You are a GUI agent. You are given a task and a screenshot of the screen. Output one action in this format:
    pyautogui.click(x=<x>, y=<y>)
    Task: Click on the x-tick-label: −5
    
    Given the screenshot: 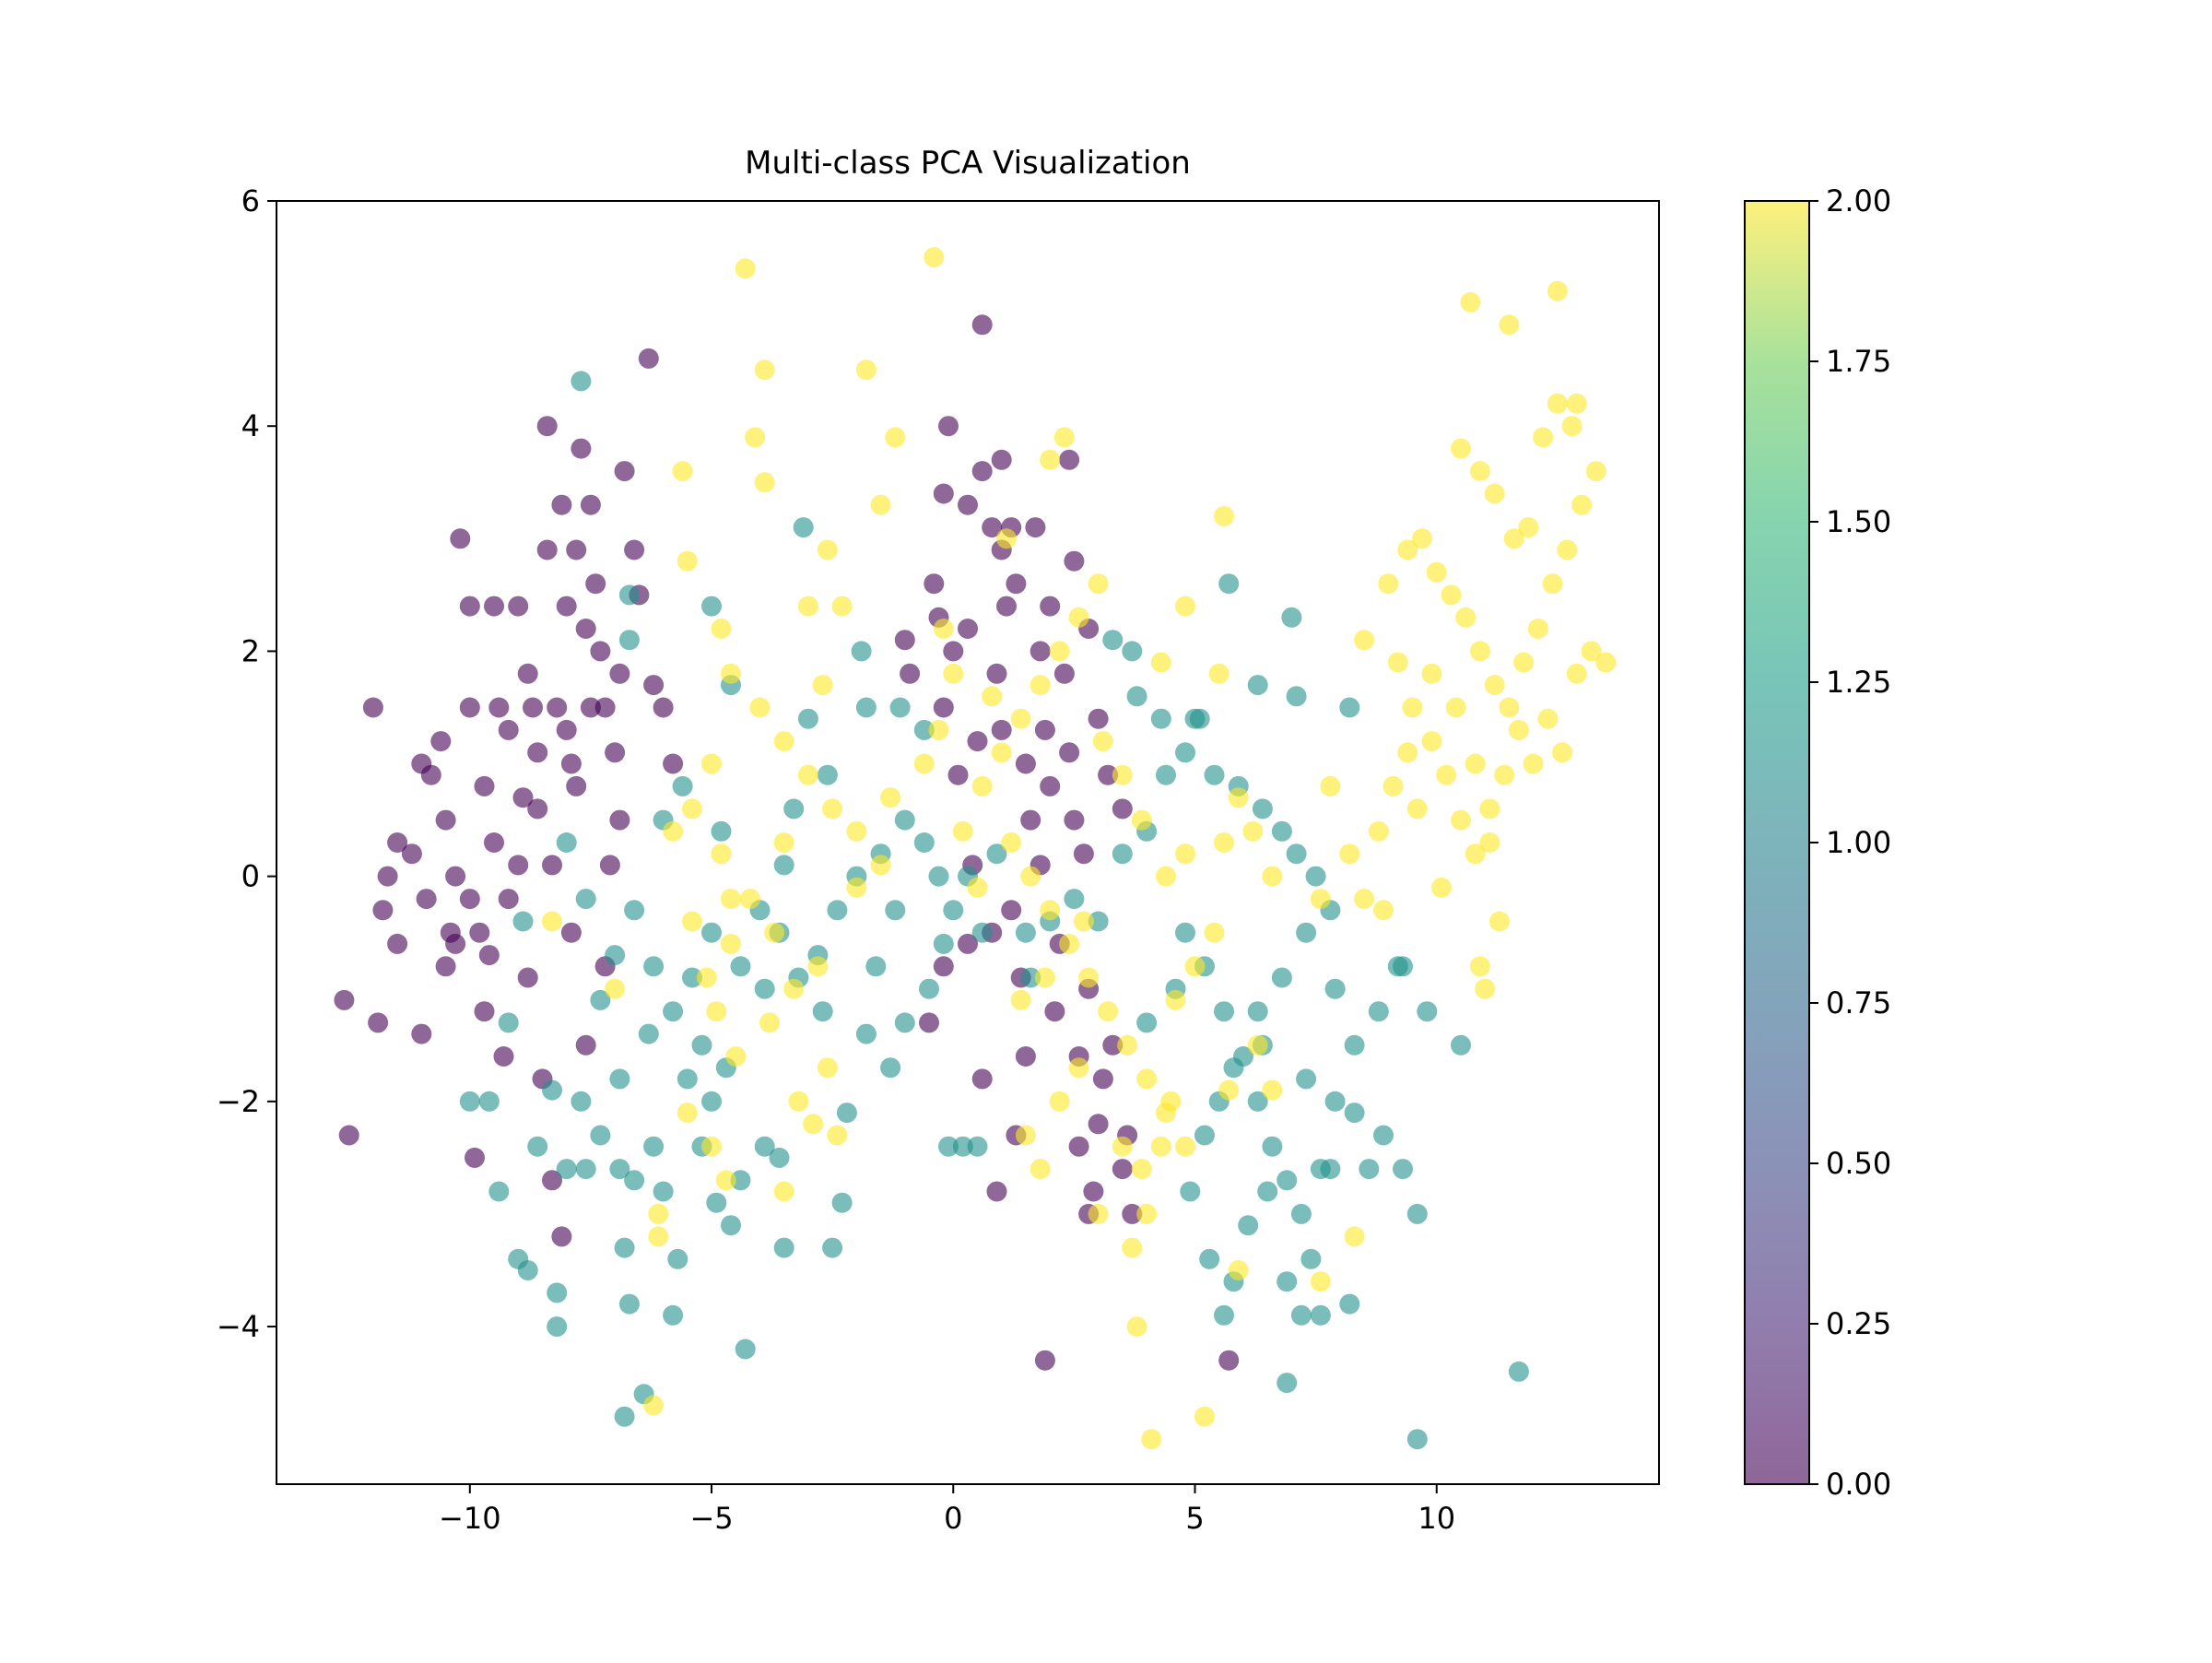 What is the action you would take?
    pyautogui.click(x=711, y=1518)
    